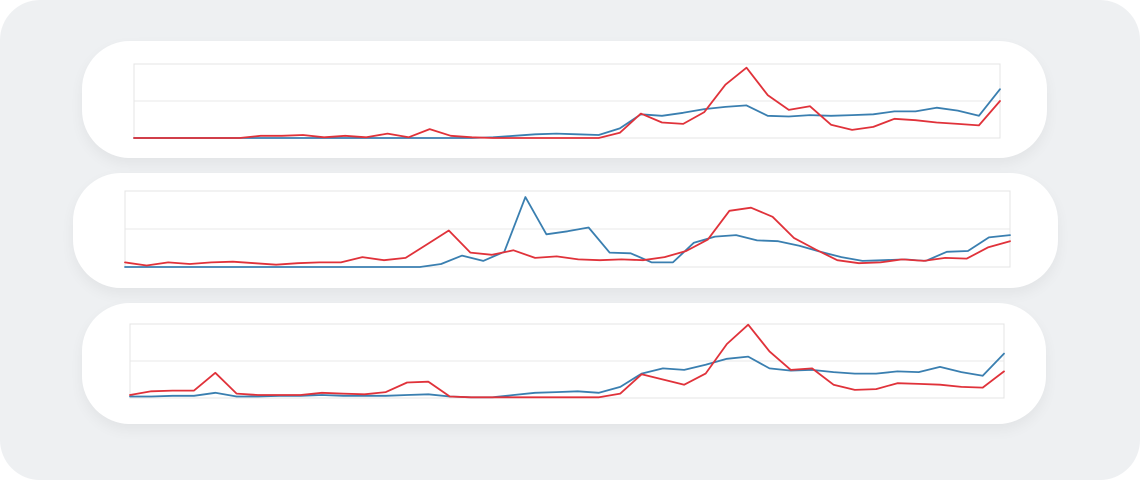 This screenshot has width=1140, height=480. I want to click on series-line-1-blue, so click(567, 113).